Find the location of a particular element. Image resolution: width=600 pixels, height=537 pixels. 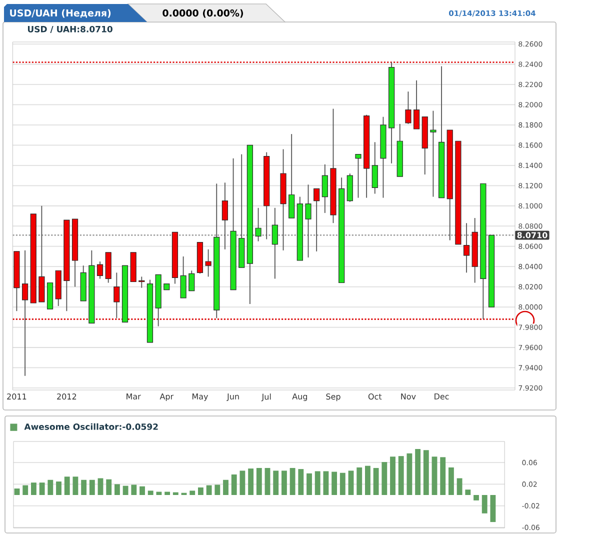

x-tick-label: Jul is located at coordinates (266, 398).